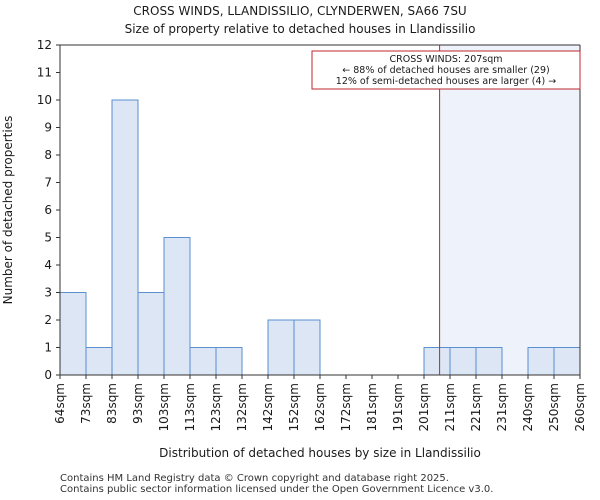 Image resolution: width=600 pixels, height=500 pixels. What do you see at coordinates (48, 238) in the screenshot?
I see `y-tick-label-5: 5` at bounding box center [48, 238].